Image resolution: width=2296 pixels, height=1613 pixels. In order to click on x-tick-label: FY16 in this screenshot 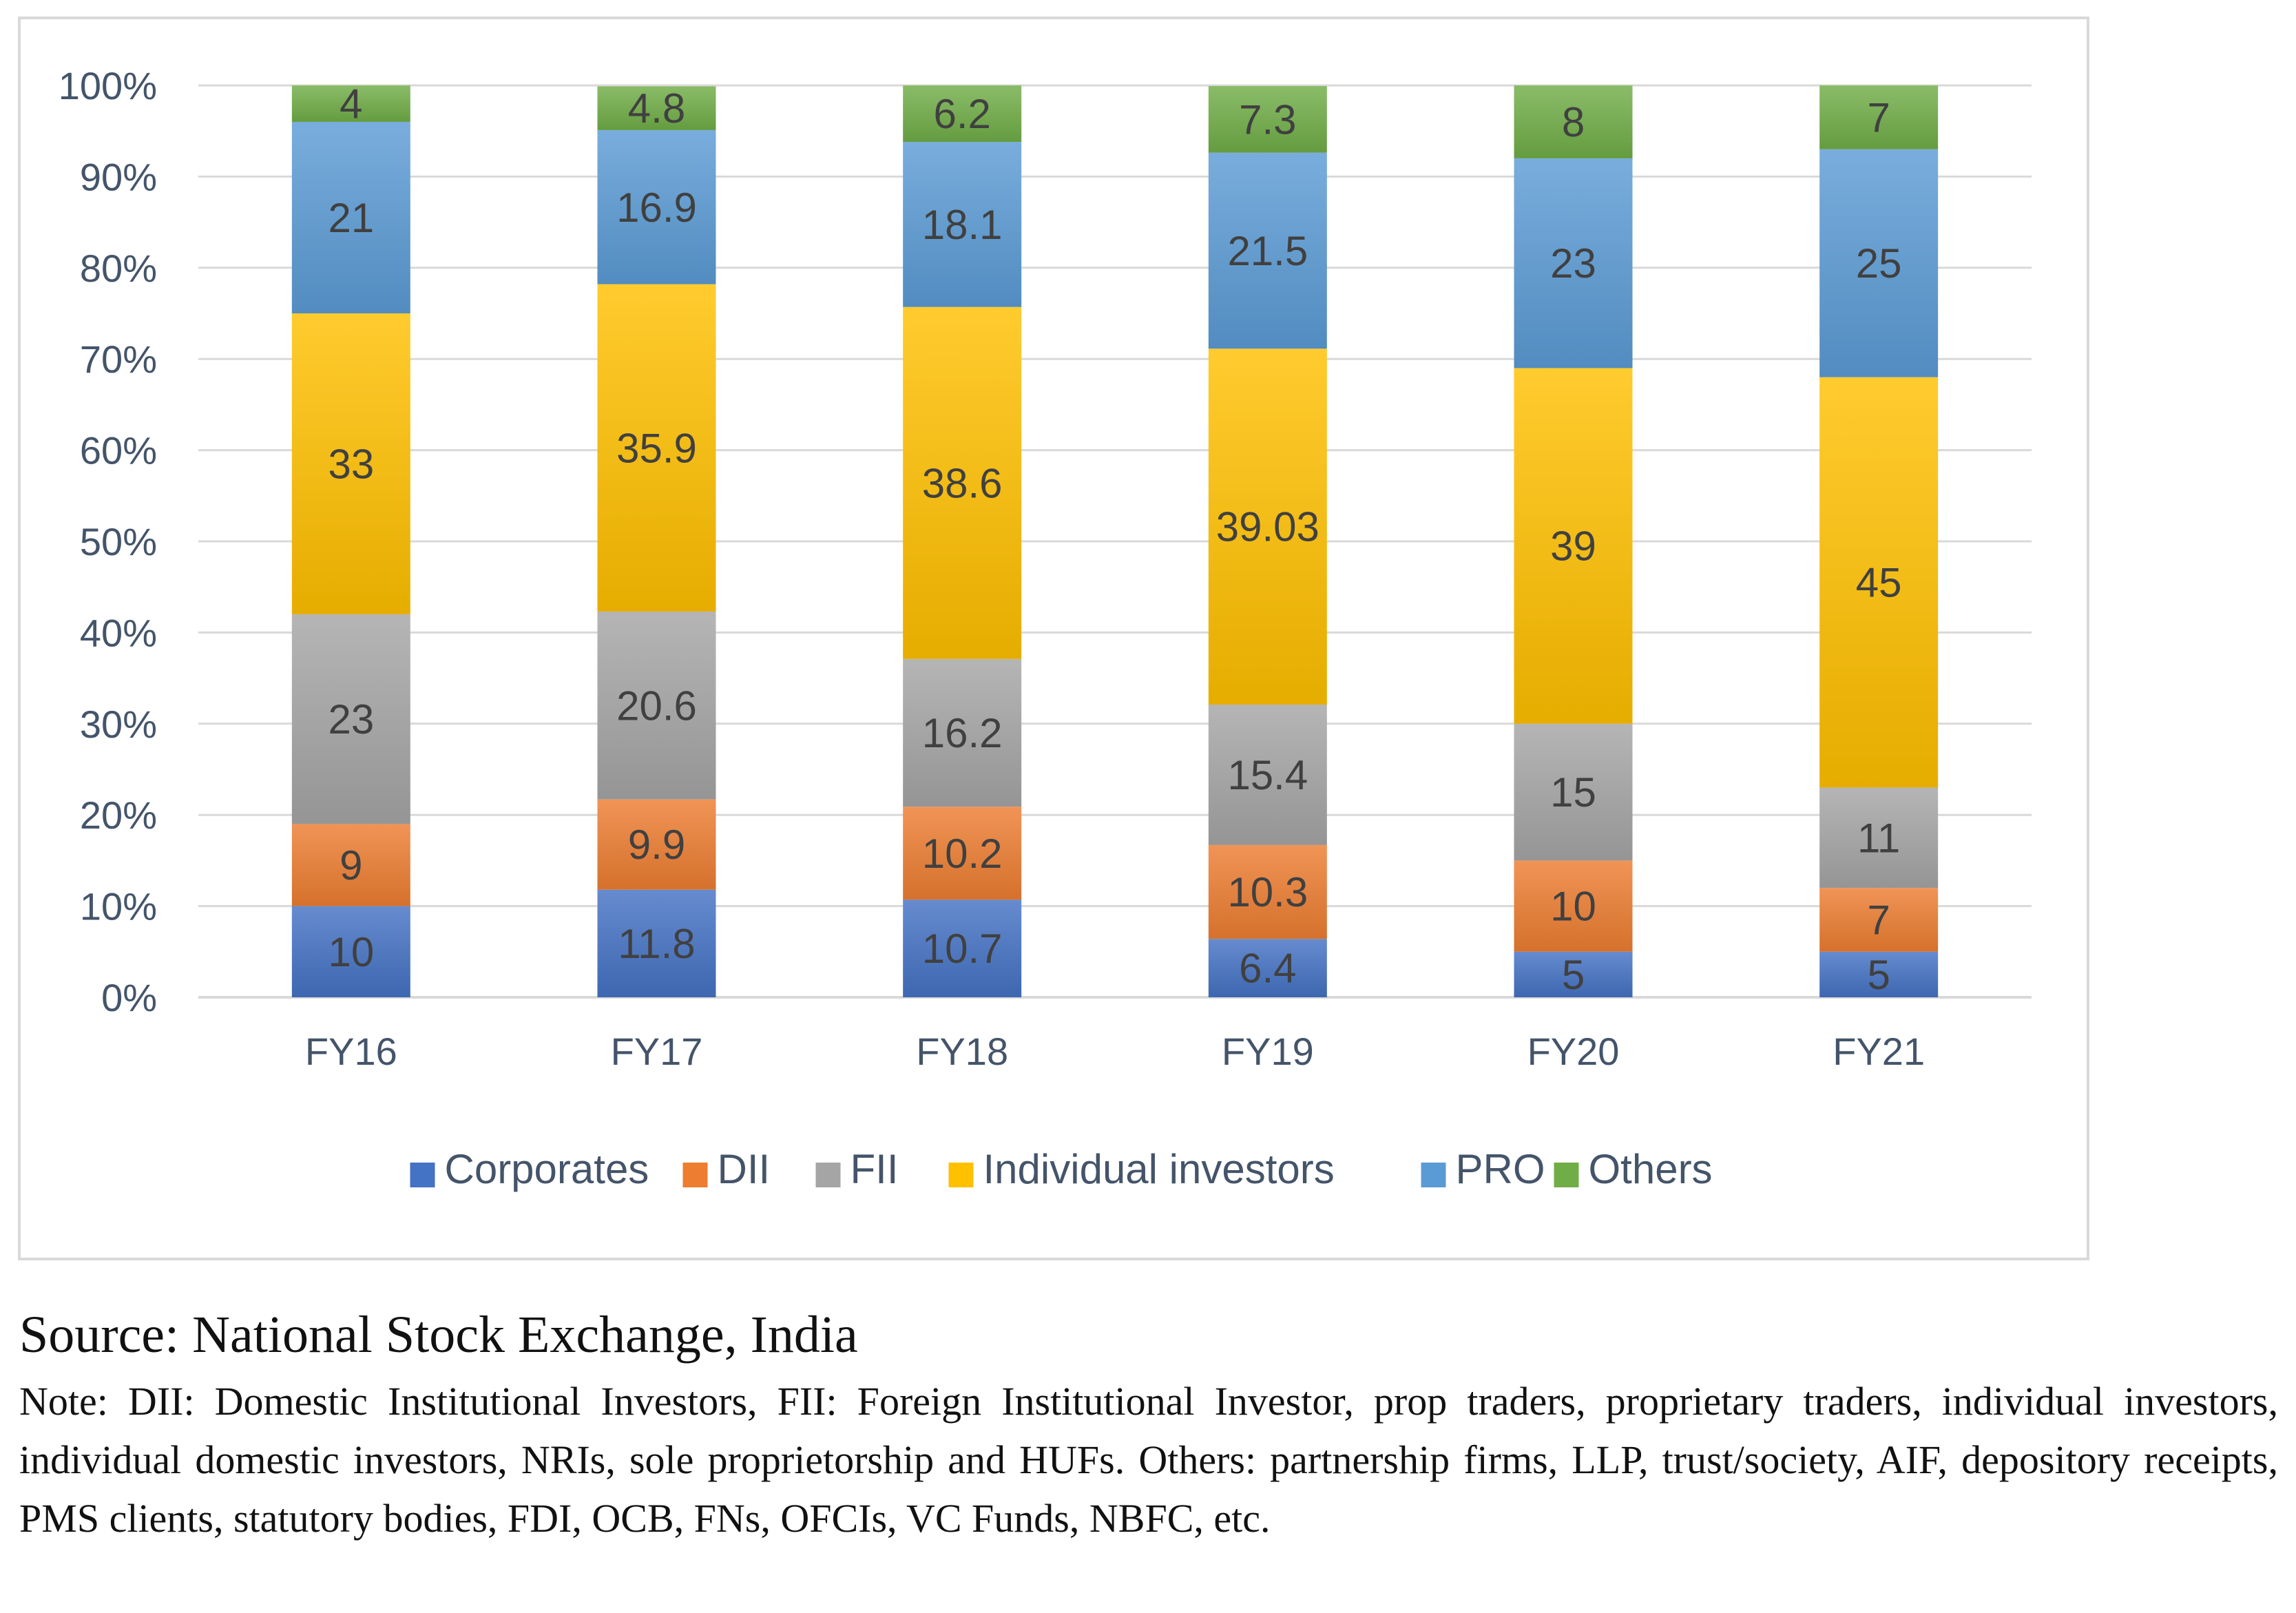, I will do `click(351, 1051)`.